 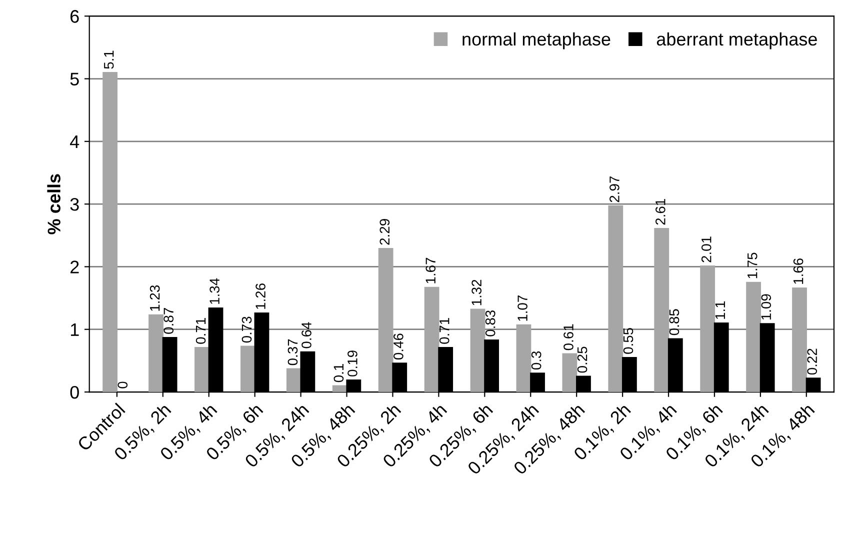 I want to click on y-tick-label: 1, so click(x=74, y=329).